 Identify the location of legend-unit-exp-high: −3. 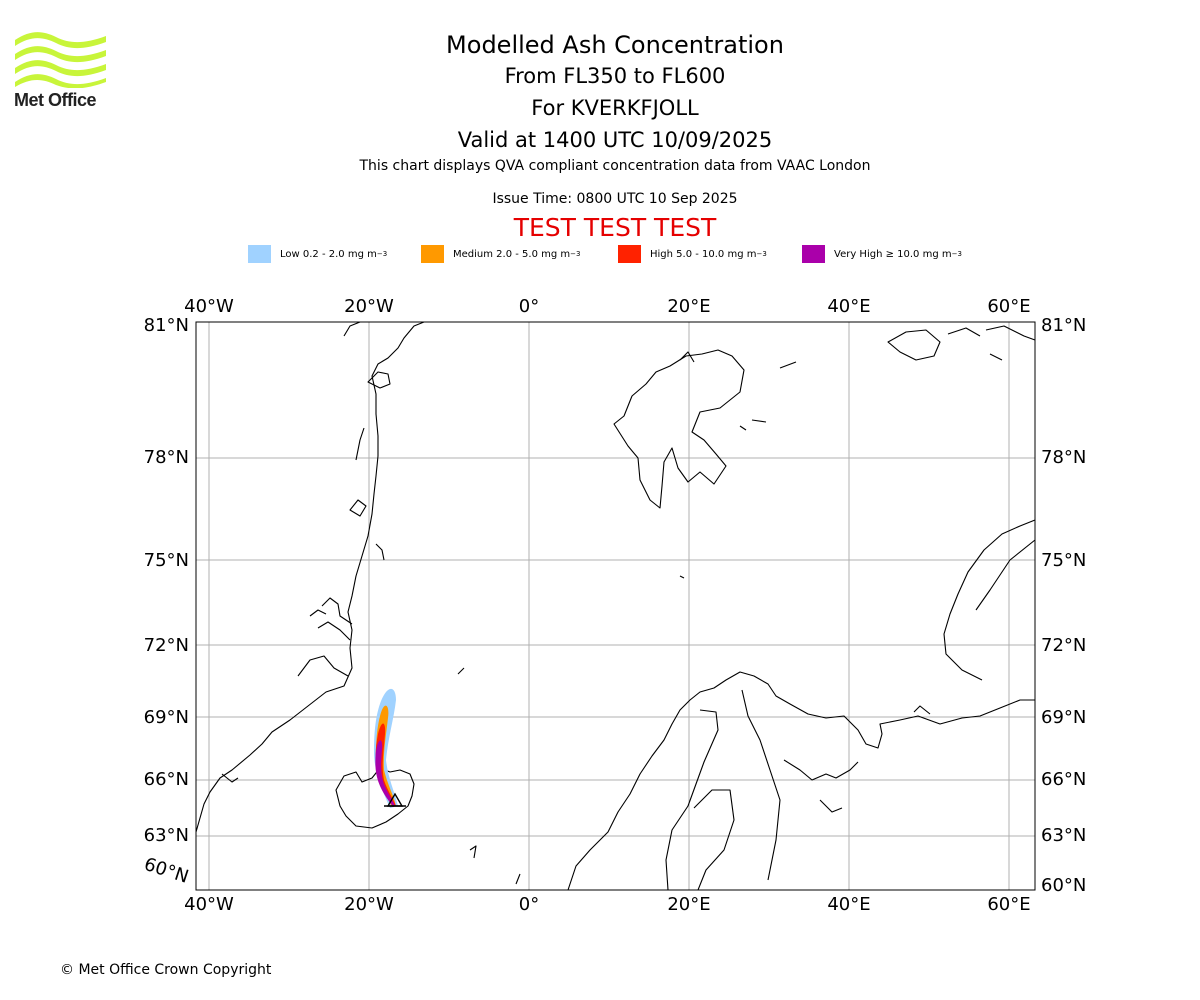
(761, 254).